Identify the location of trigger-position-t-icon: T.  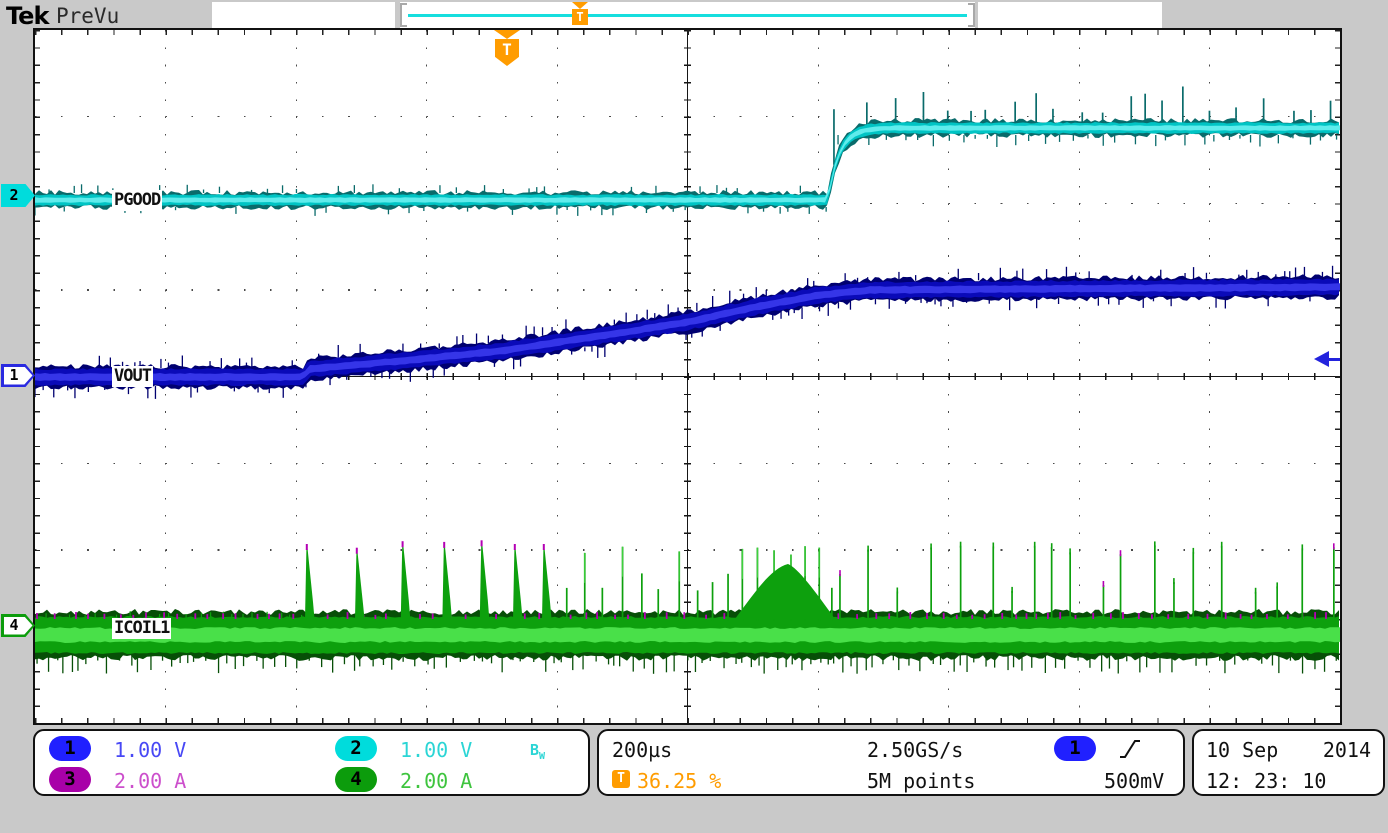
(507, 52).